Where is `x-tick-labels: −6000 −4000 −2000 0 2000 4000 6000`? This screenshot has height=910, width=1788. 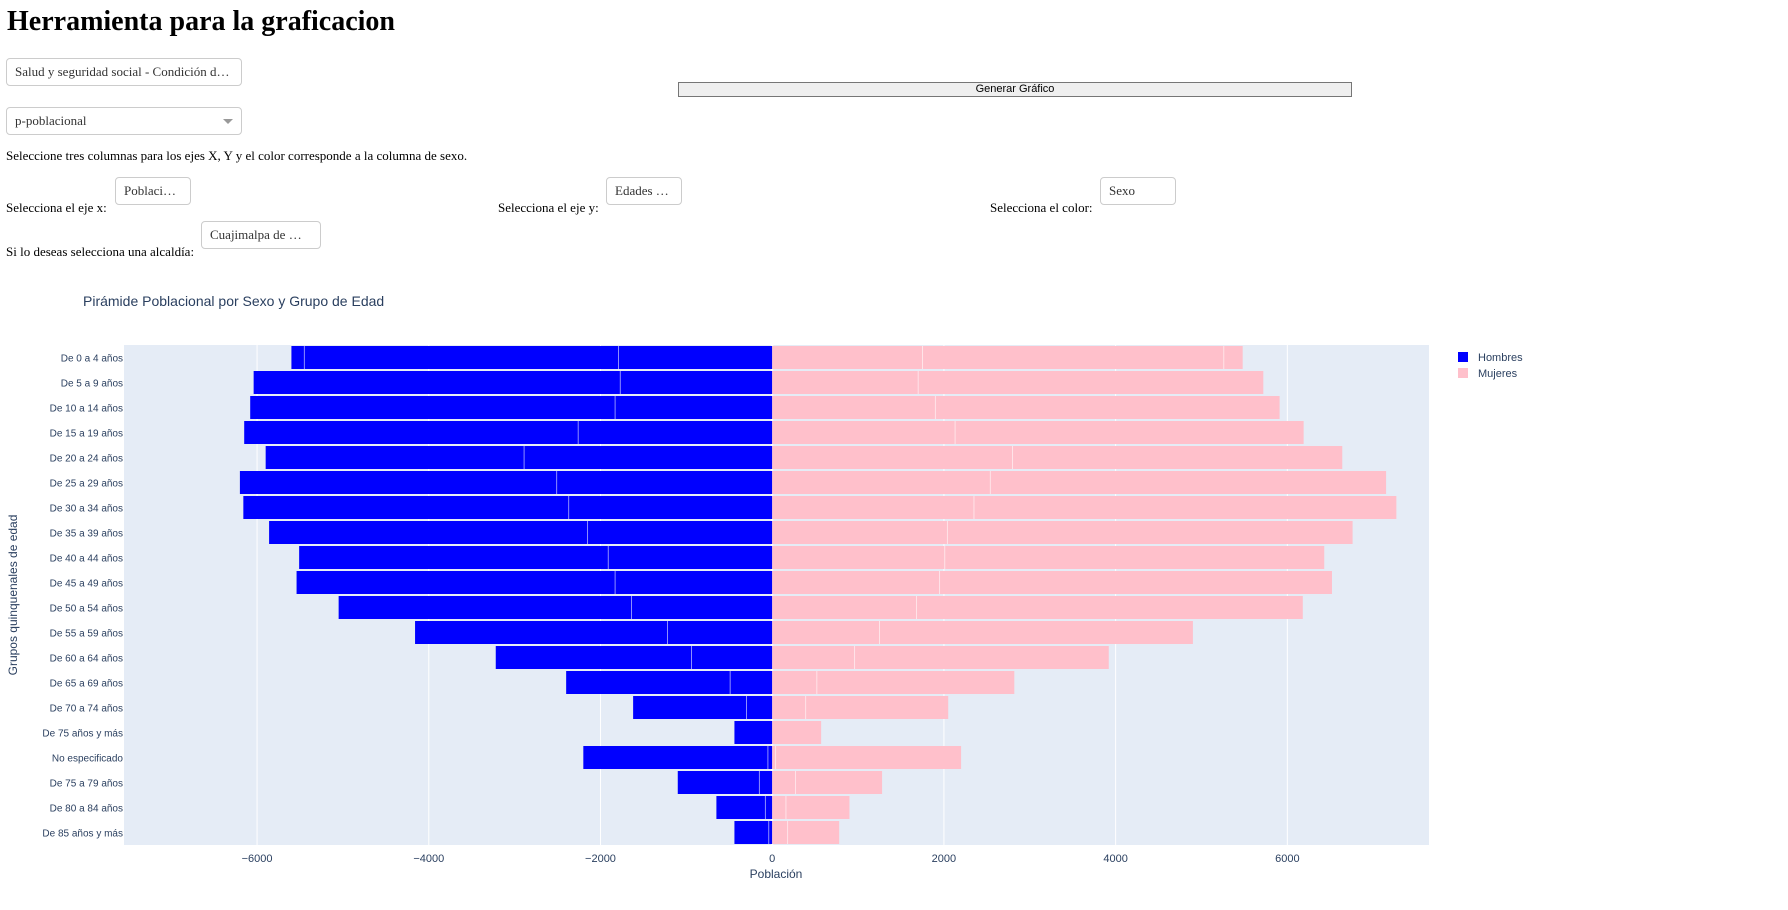 x-tick-labels: −6000 −4000 −2000 0 2000 4000 6000 is located at coordinates (771, 859).